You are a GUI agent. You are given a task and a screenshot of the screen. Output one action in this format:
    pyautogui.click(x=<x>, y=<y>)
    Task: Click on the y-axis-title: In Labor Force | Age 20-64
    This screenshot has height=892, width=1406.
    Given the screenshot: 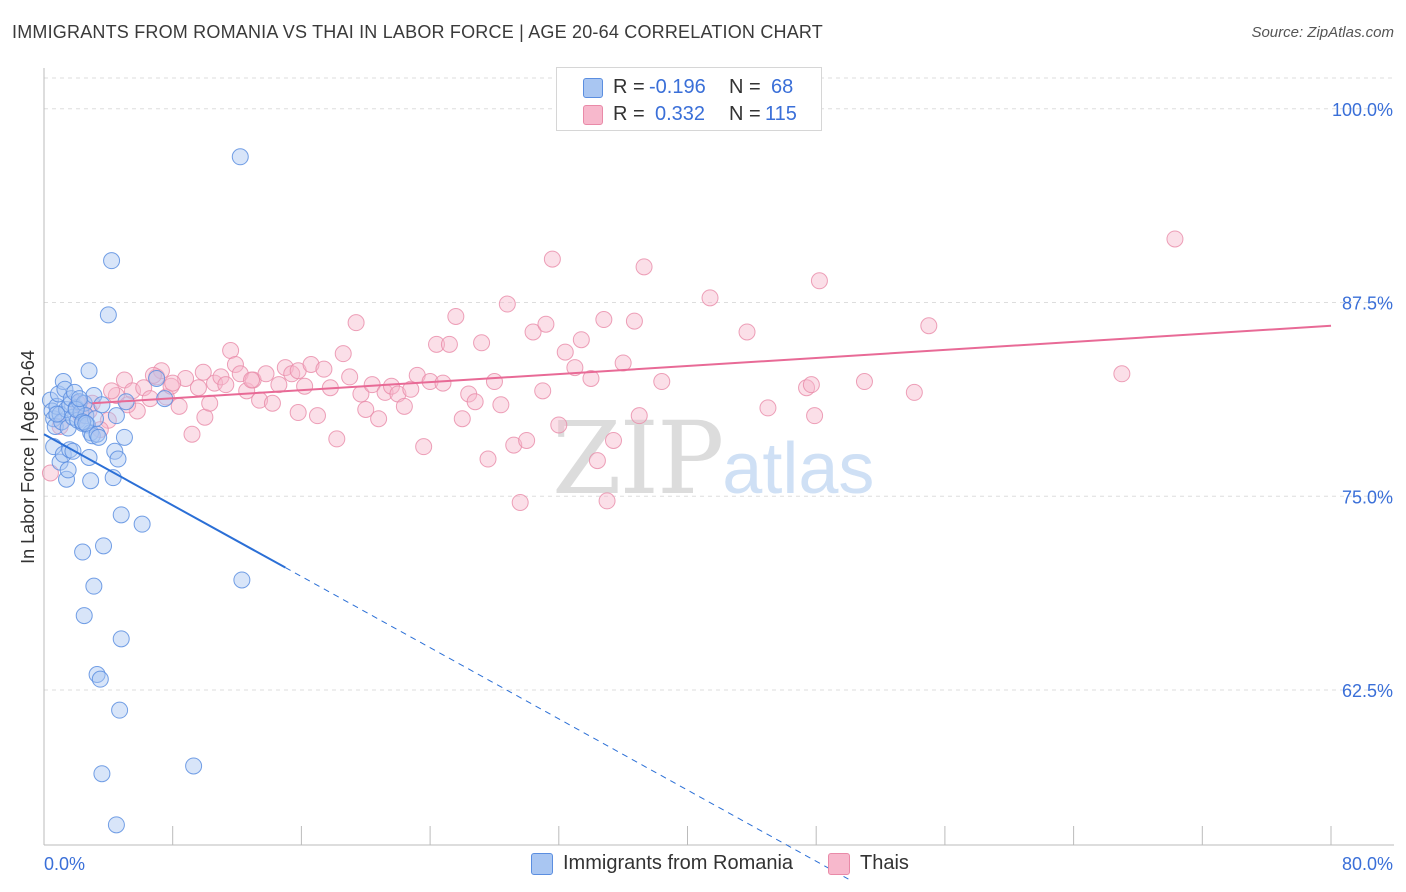 What is the action you would take?
    pyautogui.click(x=28, y=457)
    